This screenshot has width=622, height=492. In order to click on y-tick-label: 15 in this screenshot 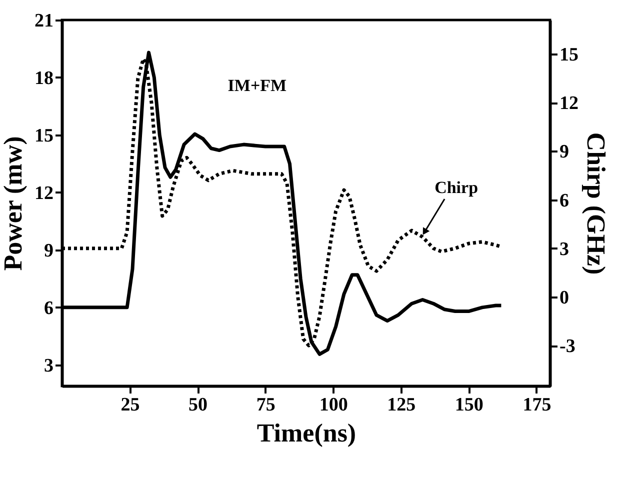, I will do `click(44, 135)`.